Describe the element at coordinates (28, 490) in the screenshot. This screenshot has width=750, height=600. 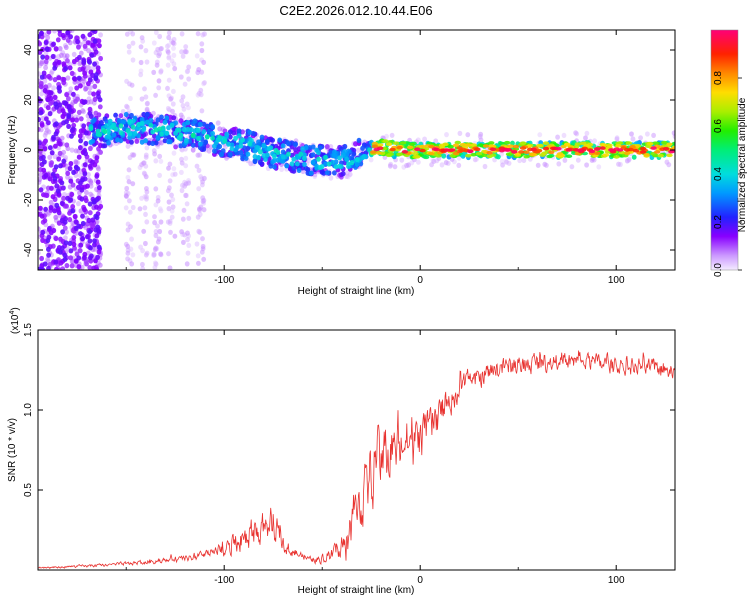
I see `snr-y-tick-label: 0.5` at that location.